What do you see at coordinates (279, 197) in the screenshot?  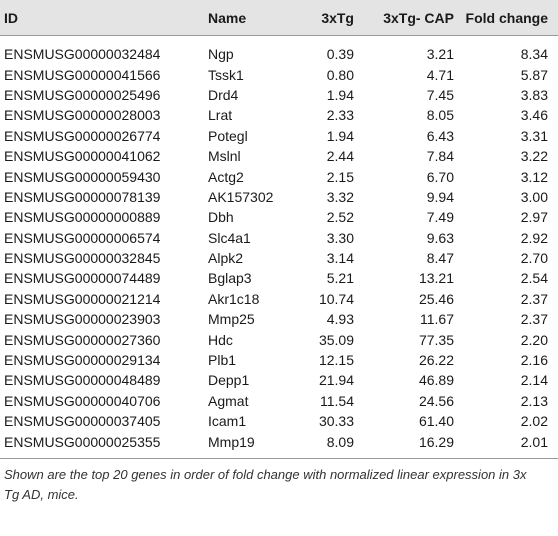 I see `table-row: ENSMUSG00000078139 AK157302 3.32 9.94 3.00` at bounding box center [279, 197].